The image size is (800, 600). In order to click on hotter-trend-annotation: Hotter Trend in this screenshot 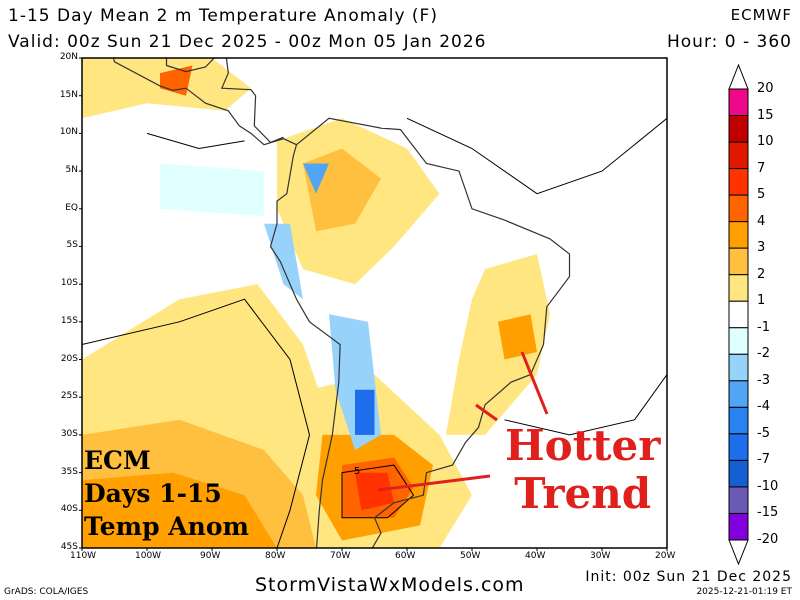, I will do `click(582, 470)`.